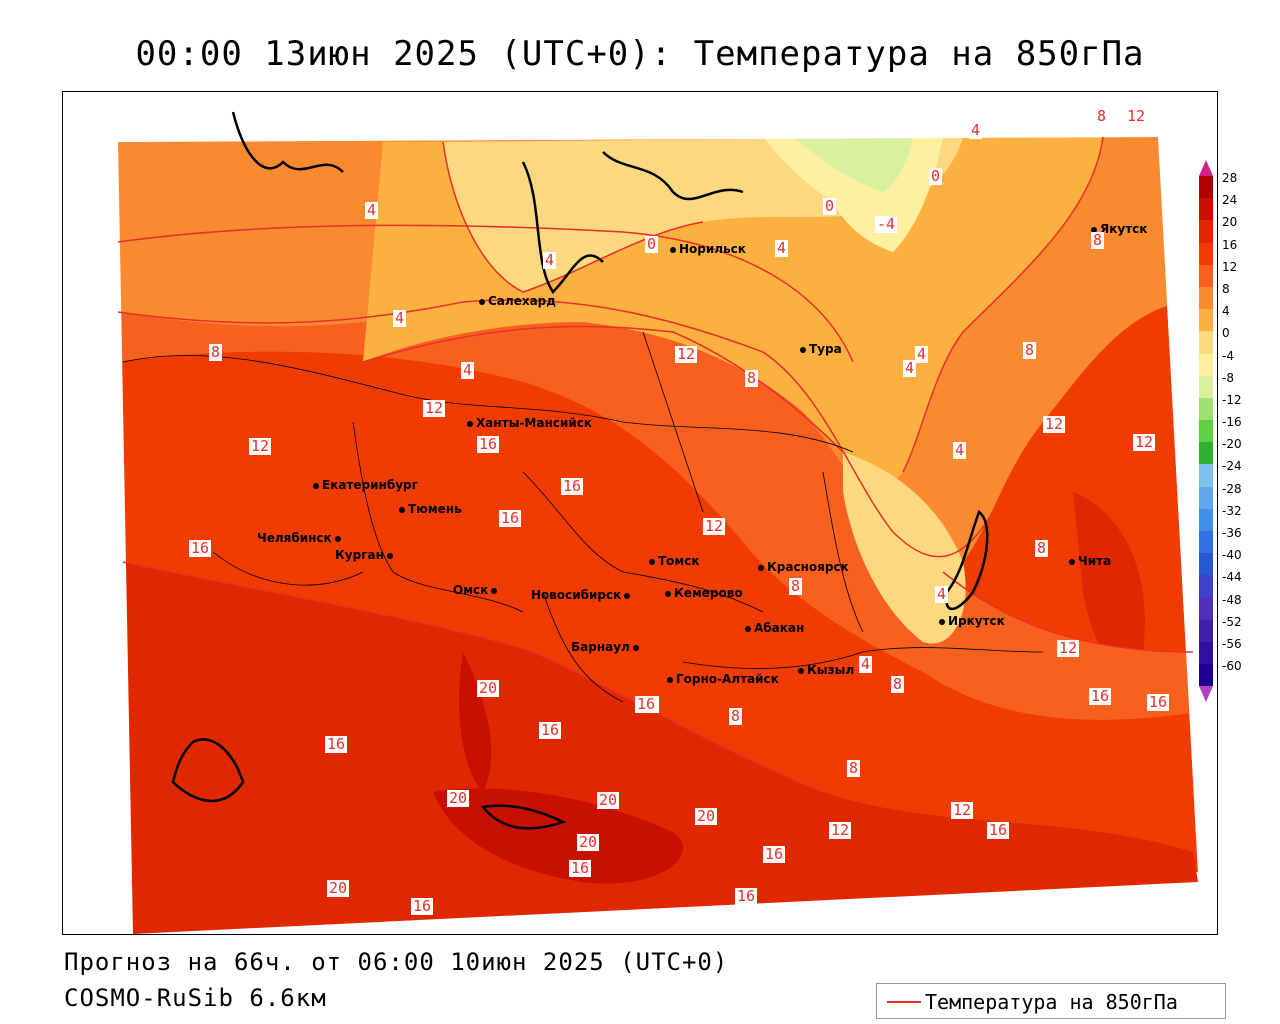  Describe the element at coordinates (1232, 666) in the screenshot. I see `colorbar-tick-label: -60` at that location.